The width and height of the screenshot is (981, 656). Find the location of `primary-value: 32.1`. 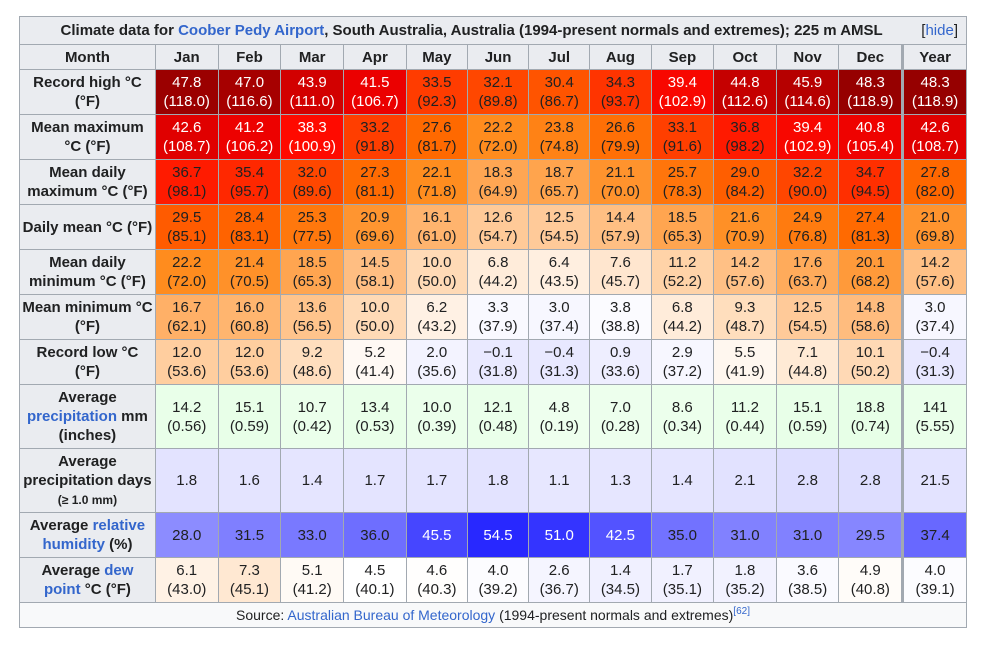

primary-value: 32.1 is located at coordinates (498, 82).